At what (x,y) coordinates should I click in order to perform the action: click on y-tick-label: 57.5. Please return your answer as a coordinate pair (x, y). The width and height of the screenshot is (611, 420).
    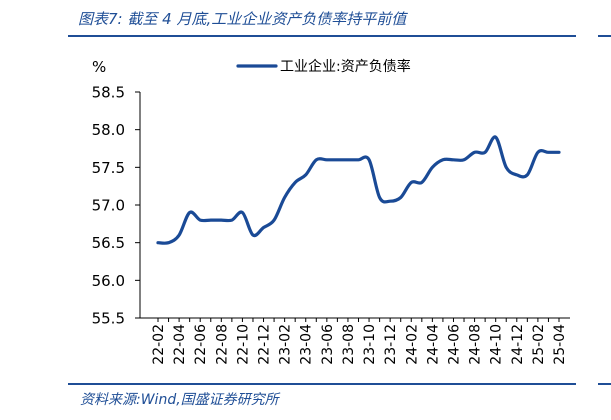
    Looking at the image, I should click on (108, 168).